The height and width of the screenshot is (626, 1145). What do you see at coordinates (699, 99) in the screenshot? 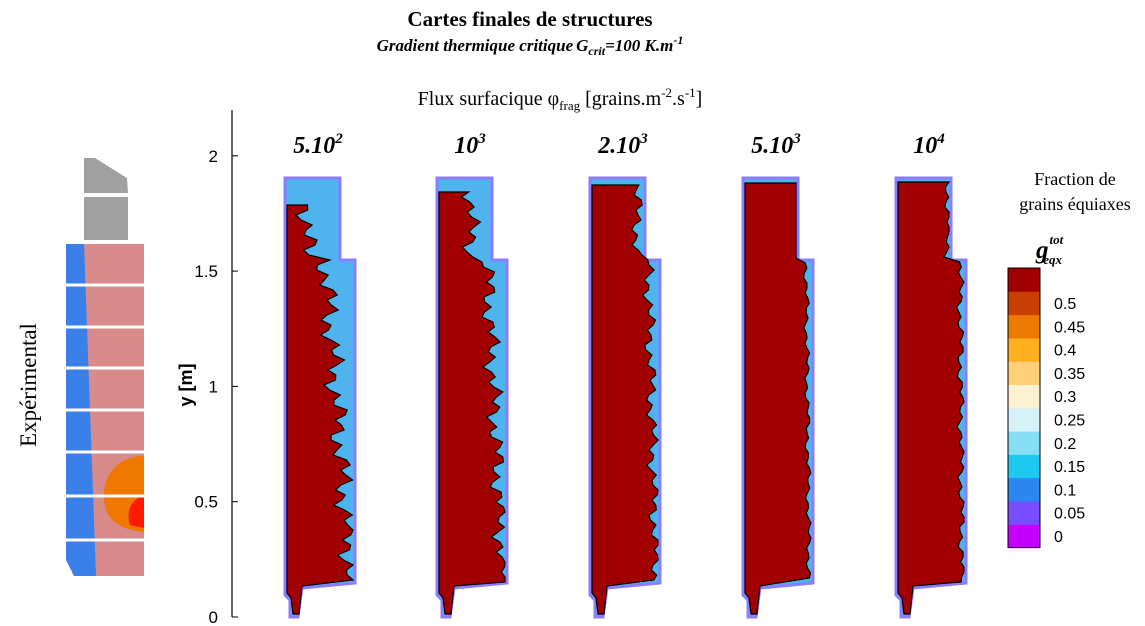
I see `flux-rest: ]` at bounding box center [699, 99].